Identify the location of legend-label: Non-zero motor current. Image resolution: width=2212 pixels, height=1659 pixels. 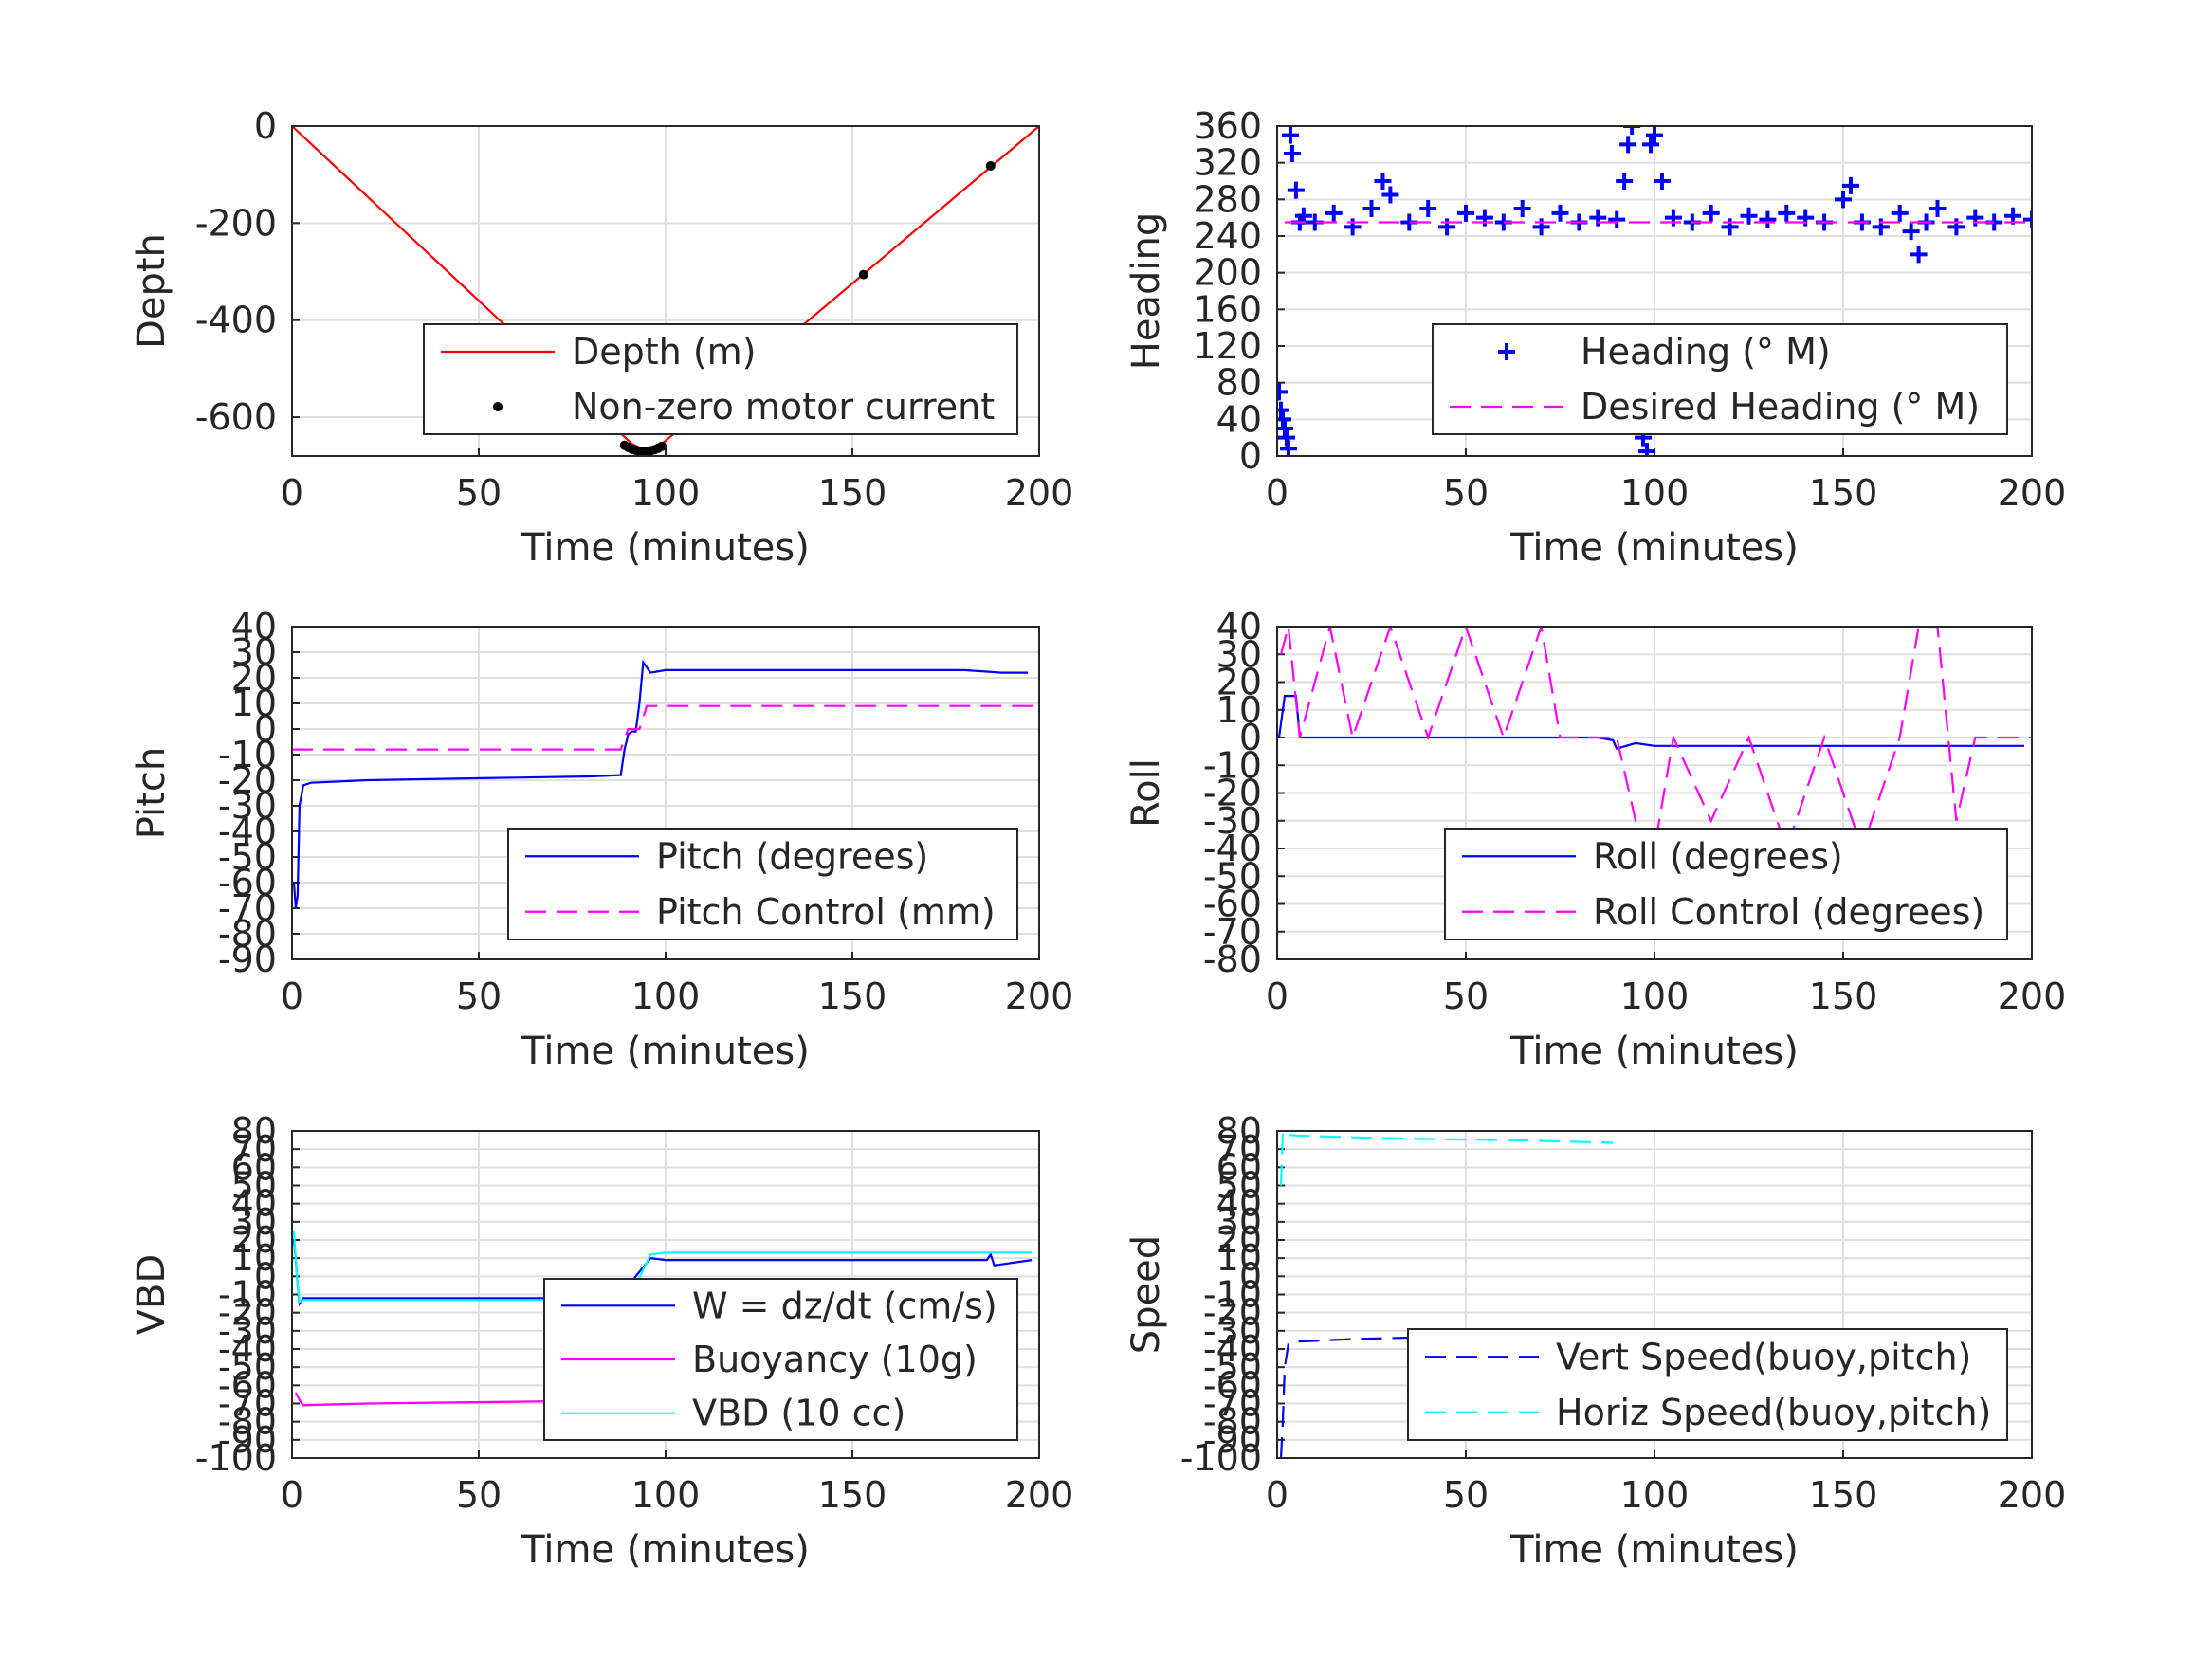
(783, 407).